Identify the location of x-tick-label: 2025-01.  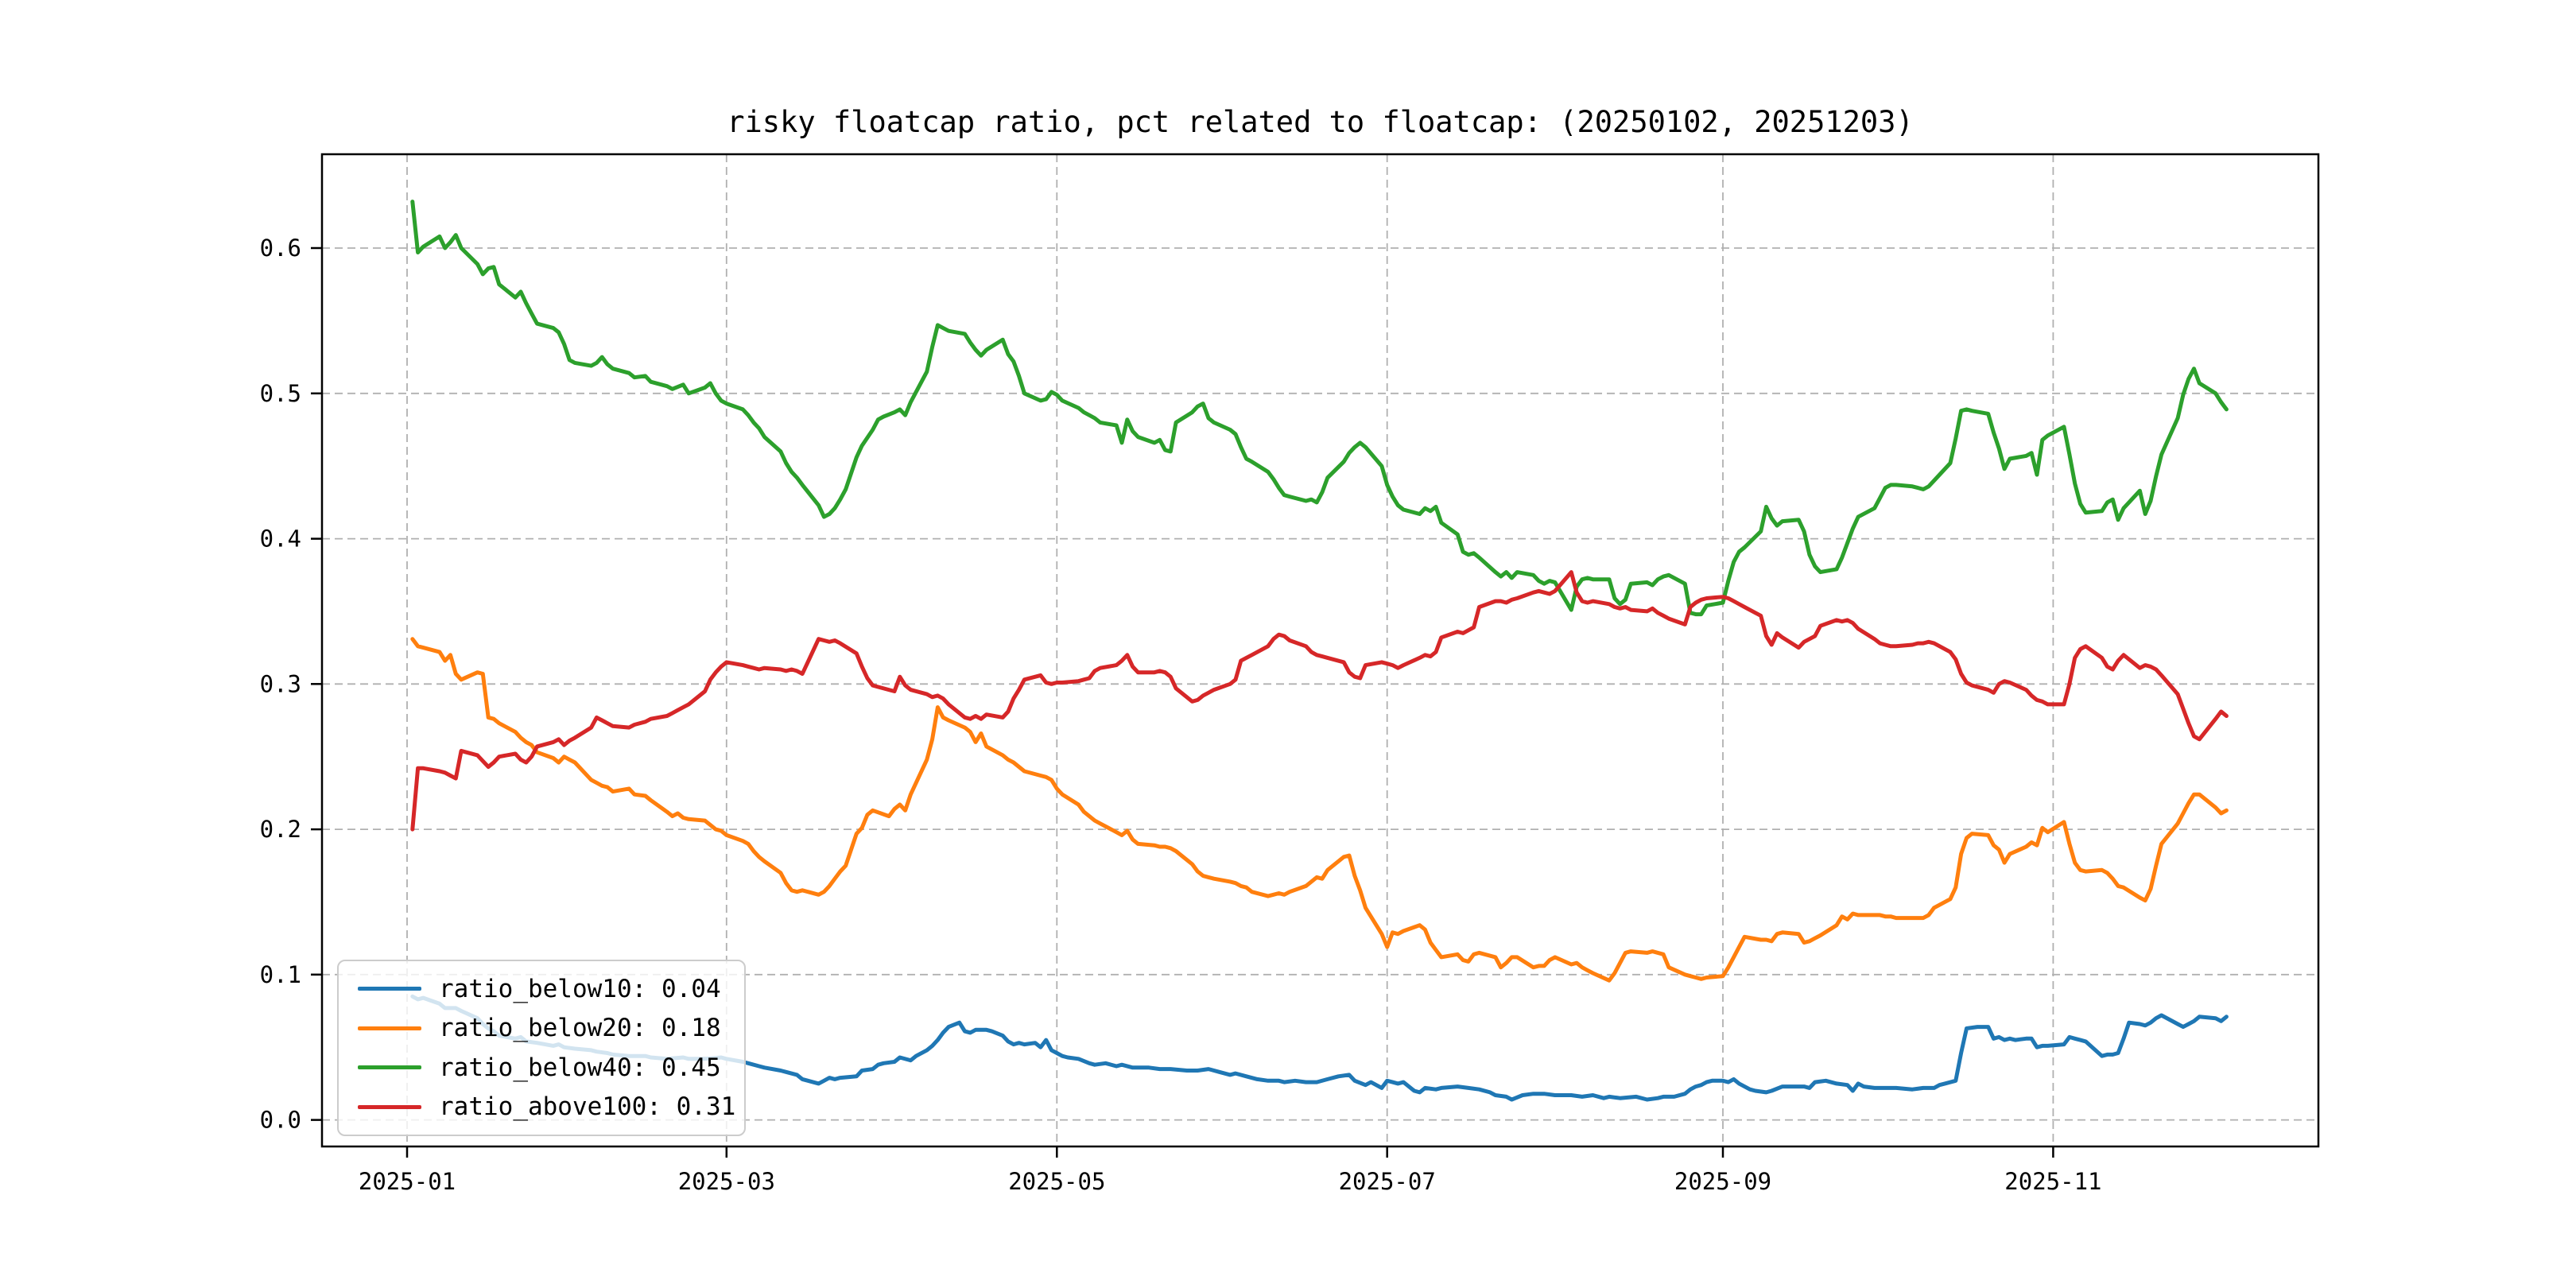
(407, 1181).